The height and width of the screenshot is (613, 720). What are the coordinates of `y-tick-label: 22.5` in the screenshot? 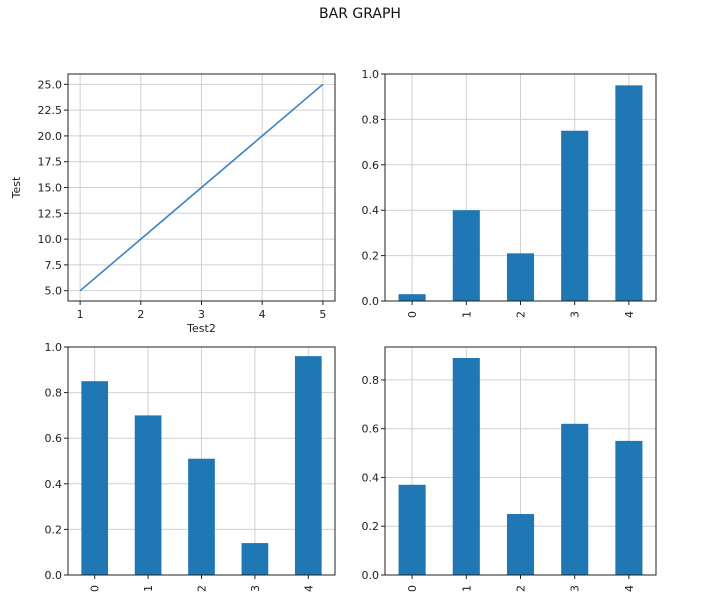 It's located at (50, 110).